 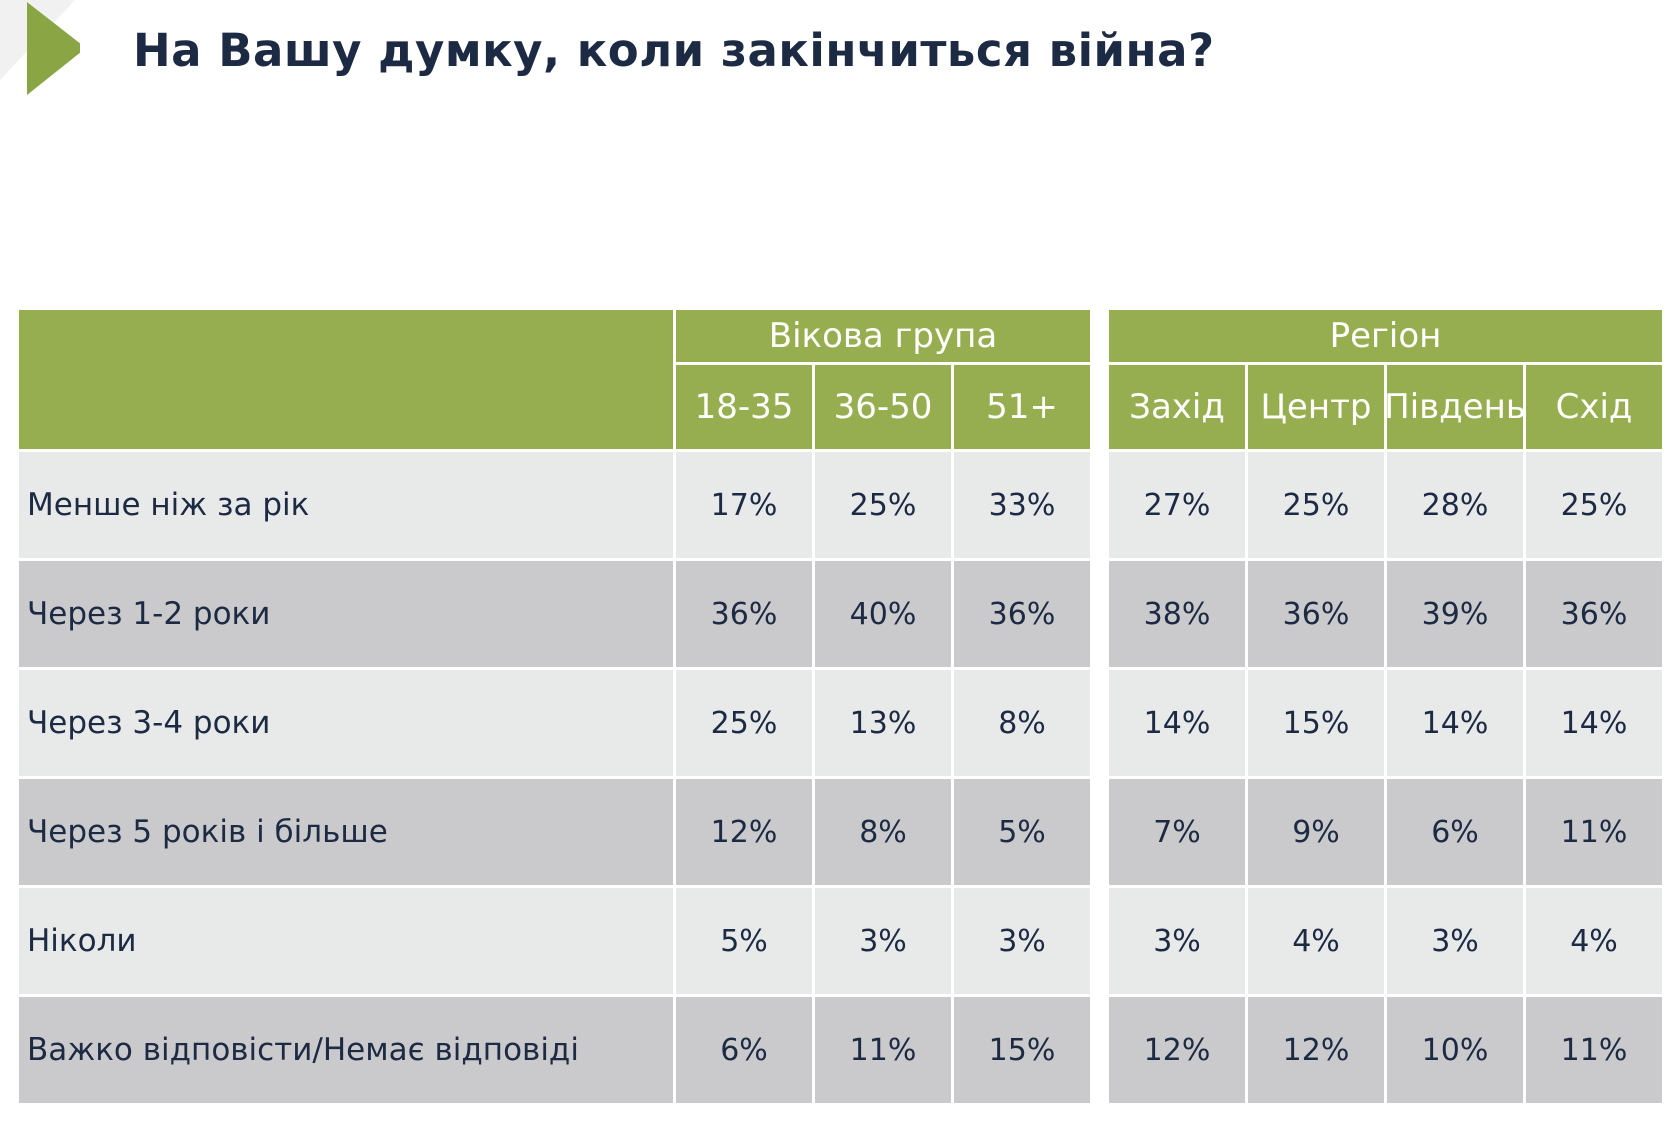 I want to click on column-header: Захід, so click(x=1177, y=407).